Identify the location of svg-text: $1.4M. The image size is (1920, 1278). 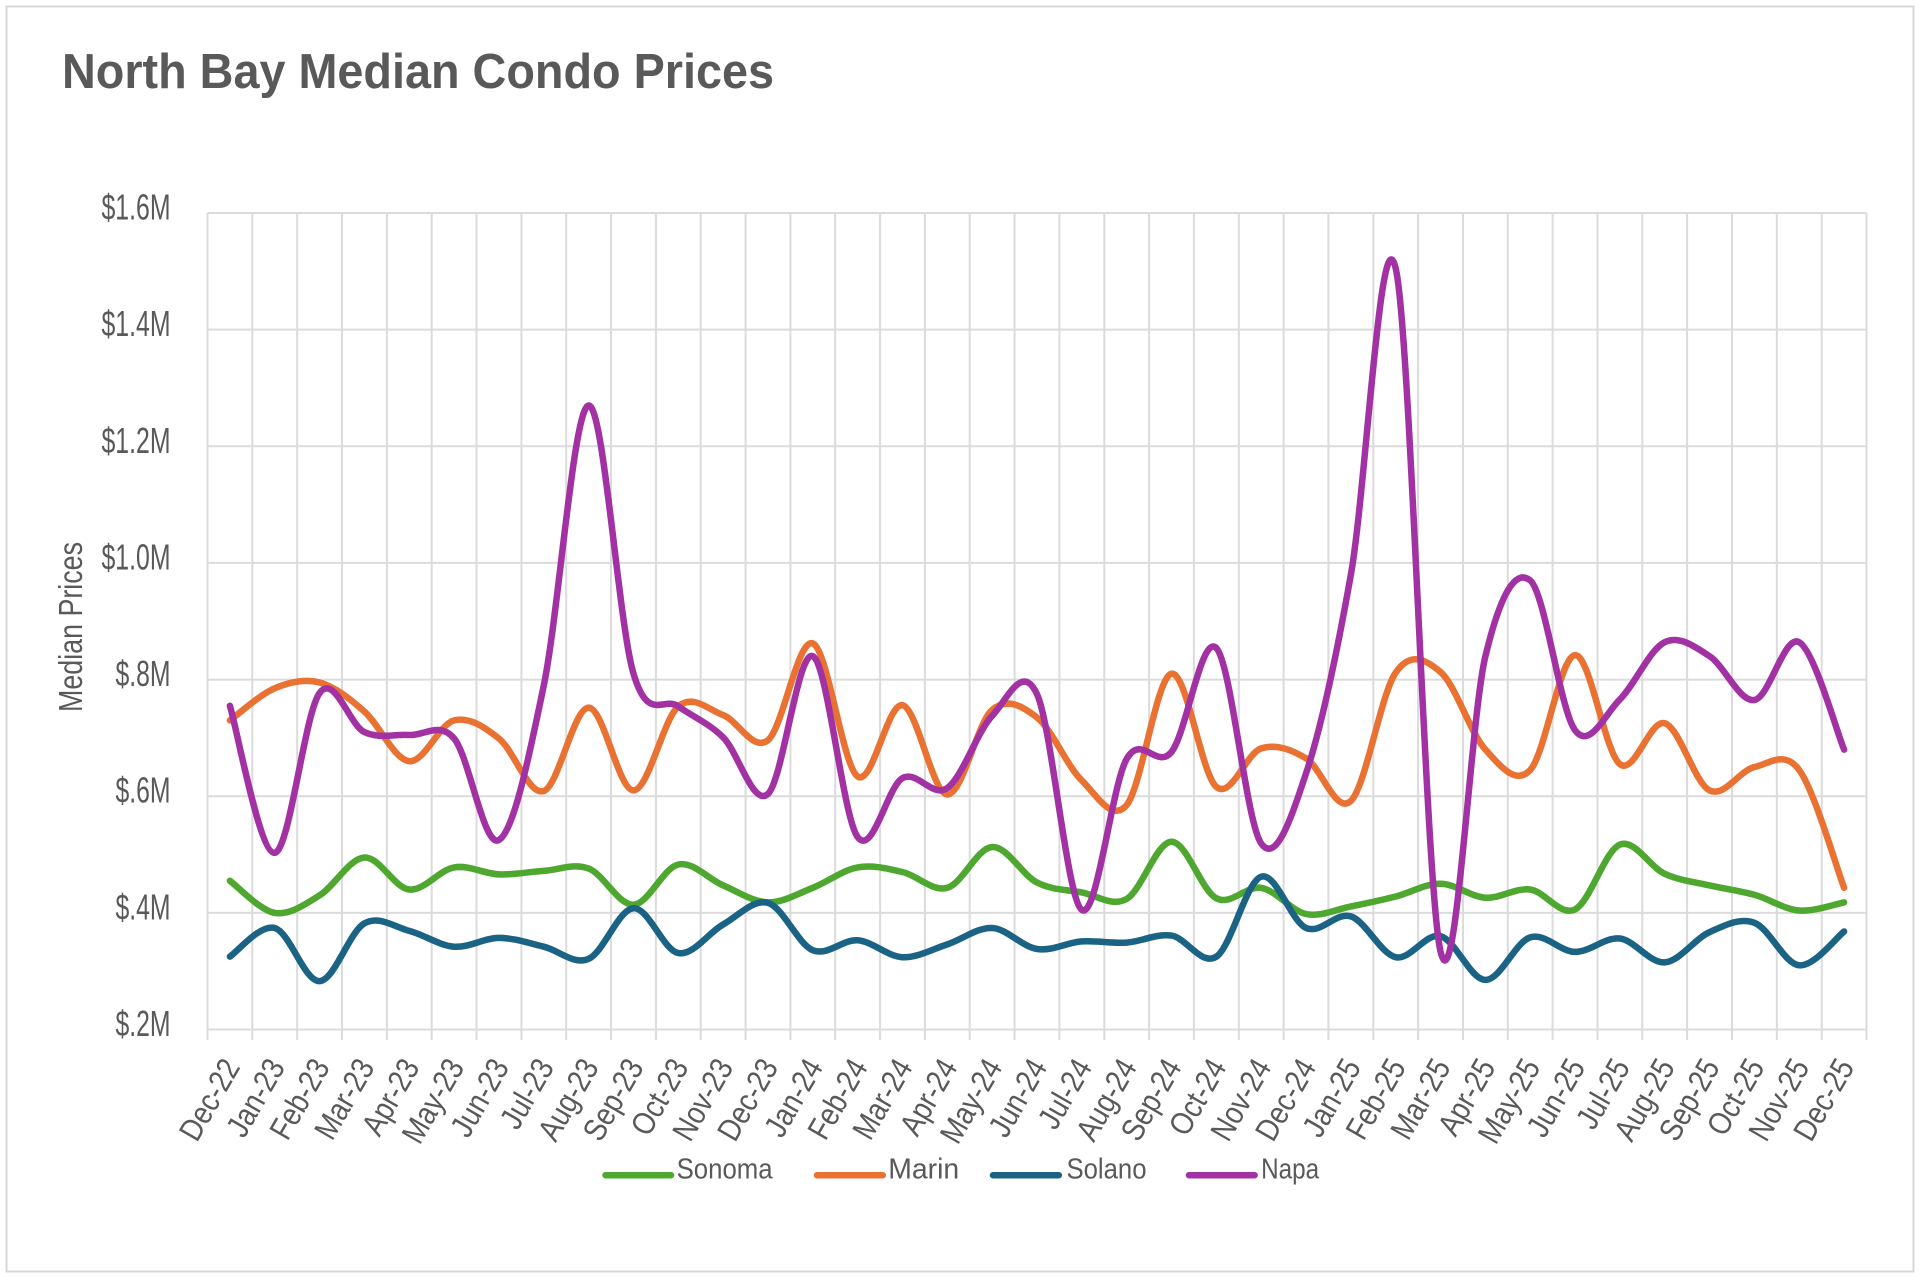
(136, 323).